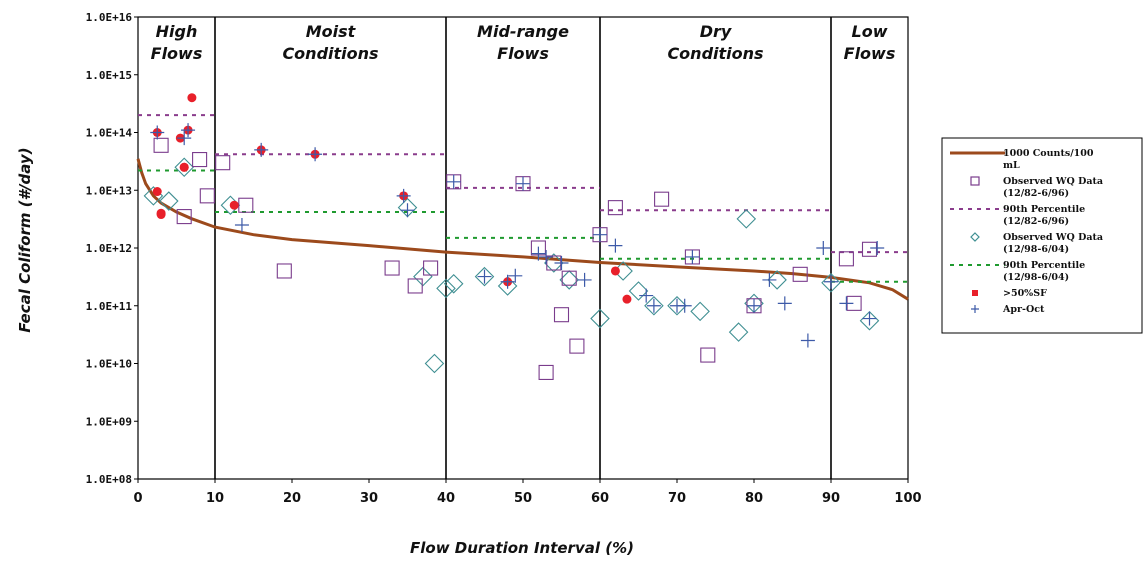  I want to click on x-tick-label: 90, so click(831, 498).